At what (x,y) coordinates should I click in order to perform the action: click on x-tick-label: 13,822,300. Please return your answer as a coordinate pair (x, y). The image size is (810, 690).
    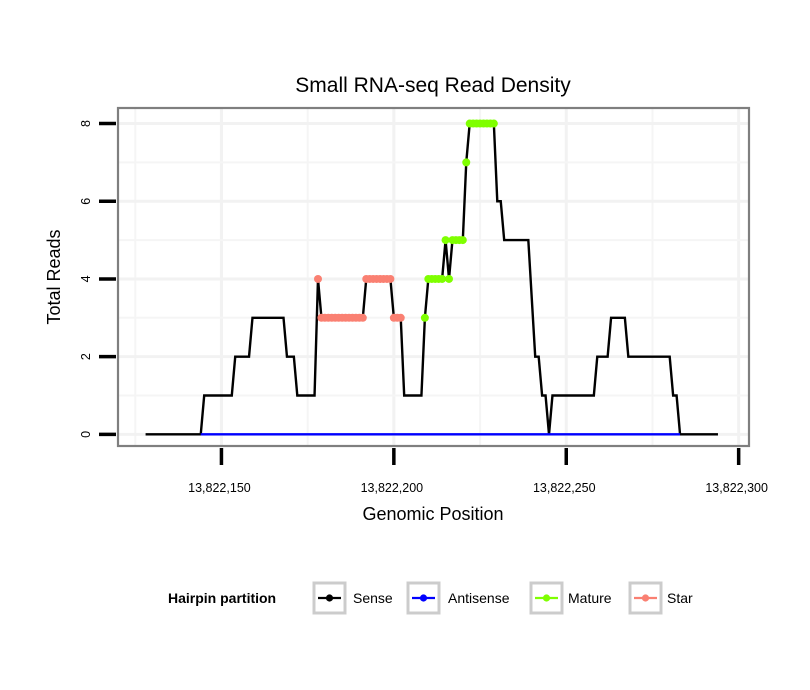
    Looking at the image, I should click on (736, 488).